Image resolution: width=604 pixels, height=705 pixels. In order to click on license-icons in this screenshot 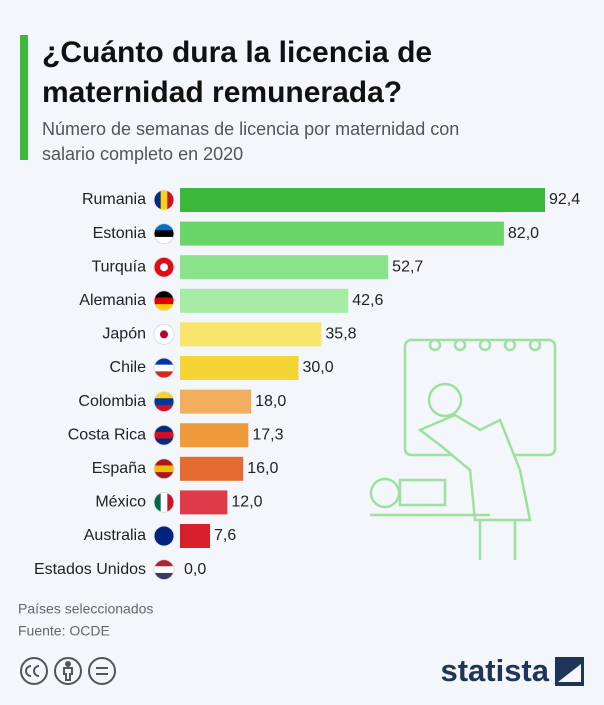, I will do `click(68, 671)`.